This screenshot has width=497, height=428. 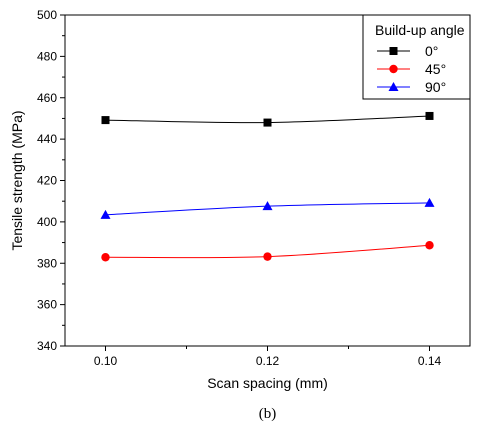 I want to click on legend-label: 0°, so click(x=431, y=51).